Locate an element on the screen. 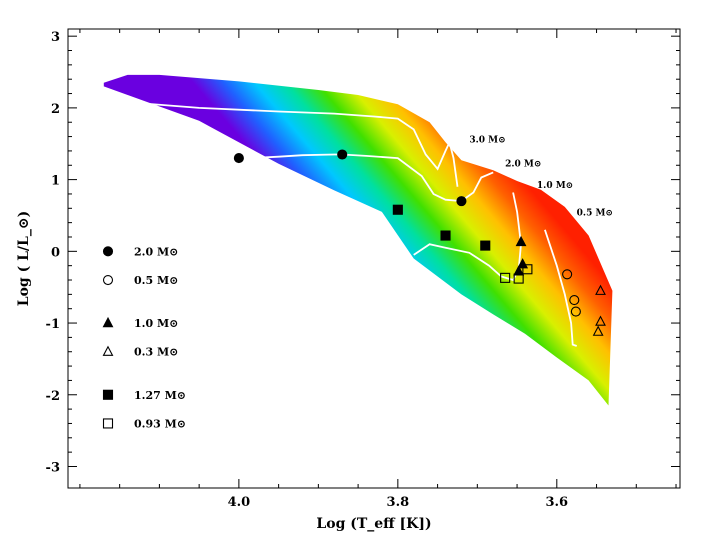 This screenshot has height=552, width=702. legend-label-0: 2.0 M⊙ is located at coordinates (156, 251).